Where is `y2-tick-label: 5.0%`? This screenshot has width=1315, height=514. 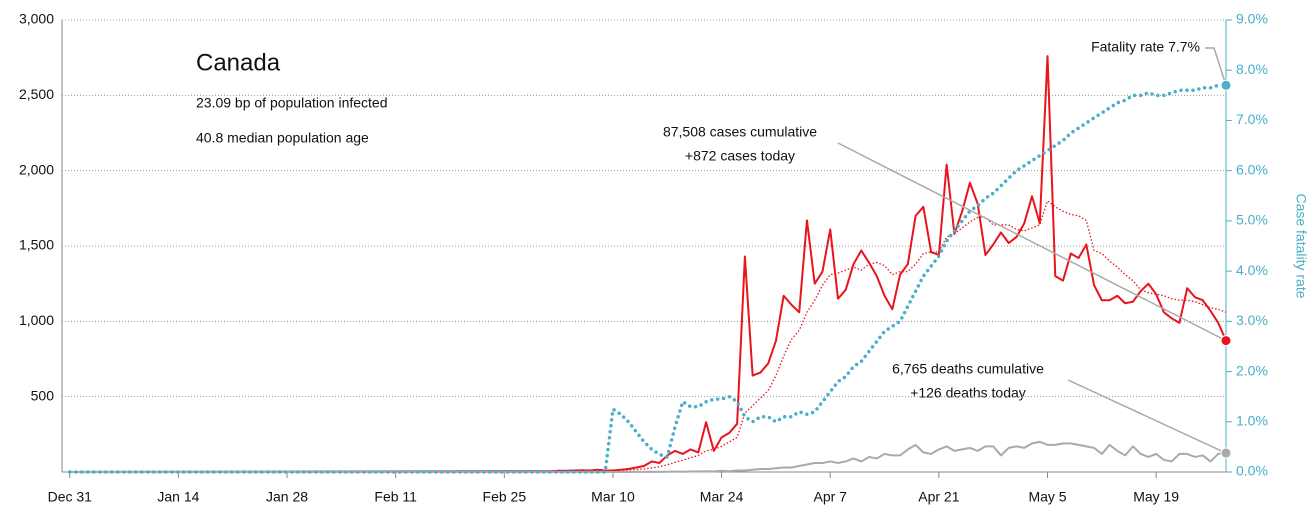
y2-tick-label: 5.0% is located at coordinates (1252, 220).